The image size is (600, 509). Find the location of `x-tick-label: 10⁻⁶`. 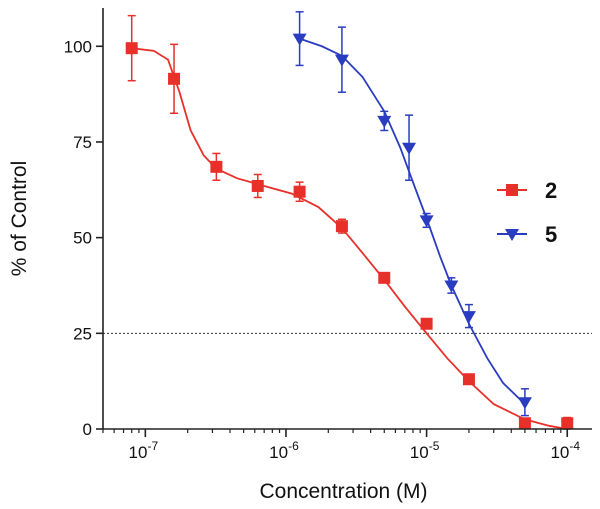

x-tick-label: 10⁻⁶ is located at coordinates (284, 450).